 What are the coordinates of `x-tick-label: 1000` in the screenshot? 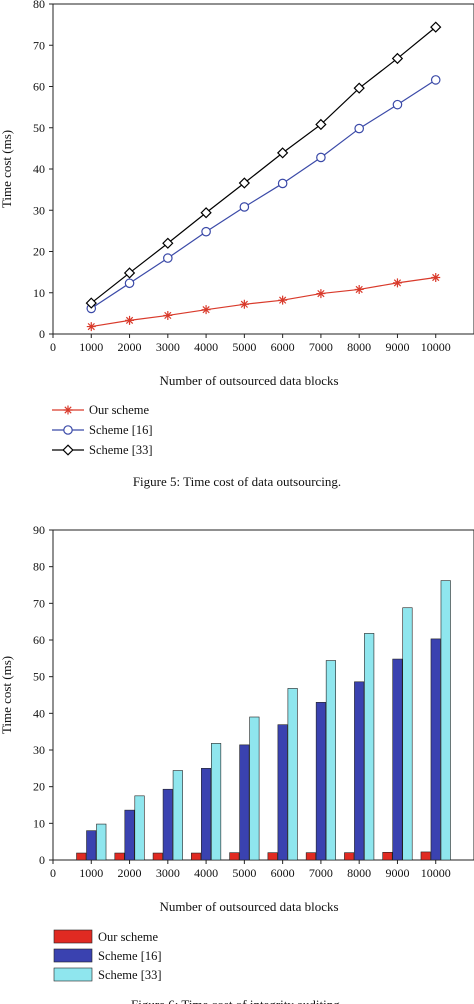 It's located at (91, 347).